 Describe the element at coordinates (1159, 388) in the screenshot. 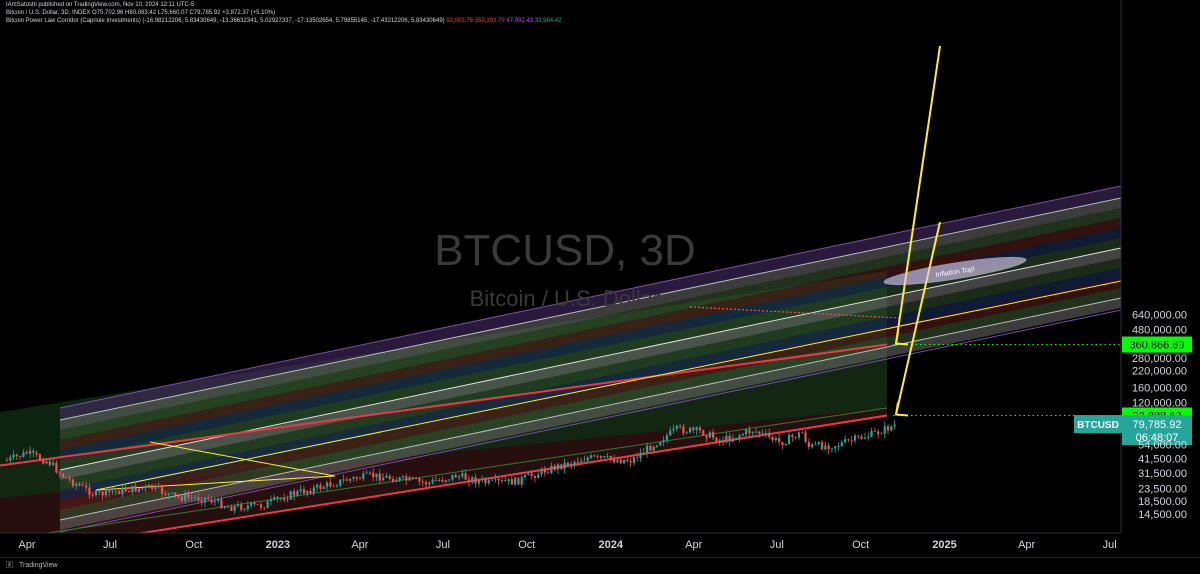

I see `price-tick-label: 160,000.00` at that location.